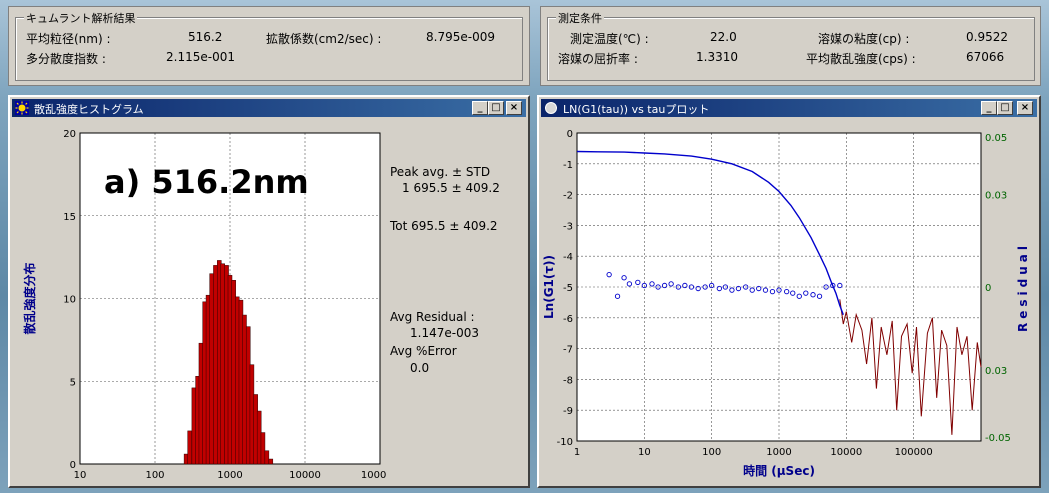 The image size is (1049, 493). Describe the element at coordinates (723, 37) in the screenshot. I see `temp-value: 22.0` at that location.